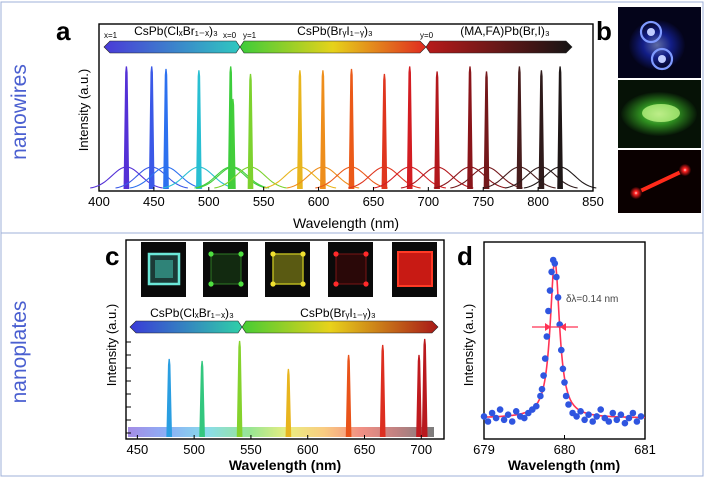 The height and width of the screenshot is (478, 706). What do you see at coordinates (659, 110) in the screenshot?
I see `panel-b-images` at bounding box center [659, 110].